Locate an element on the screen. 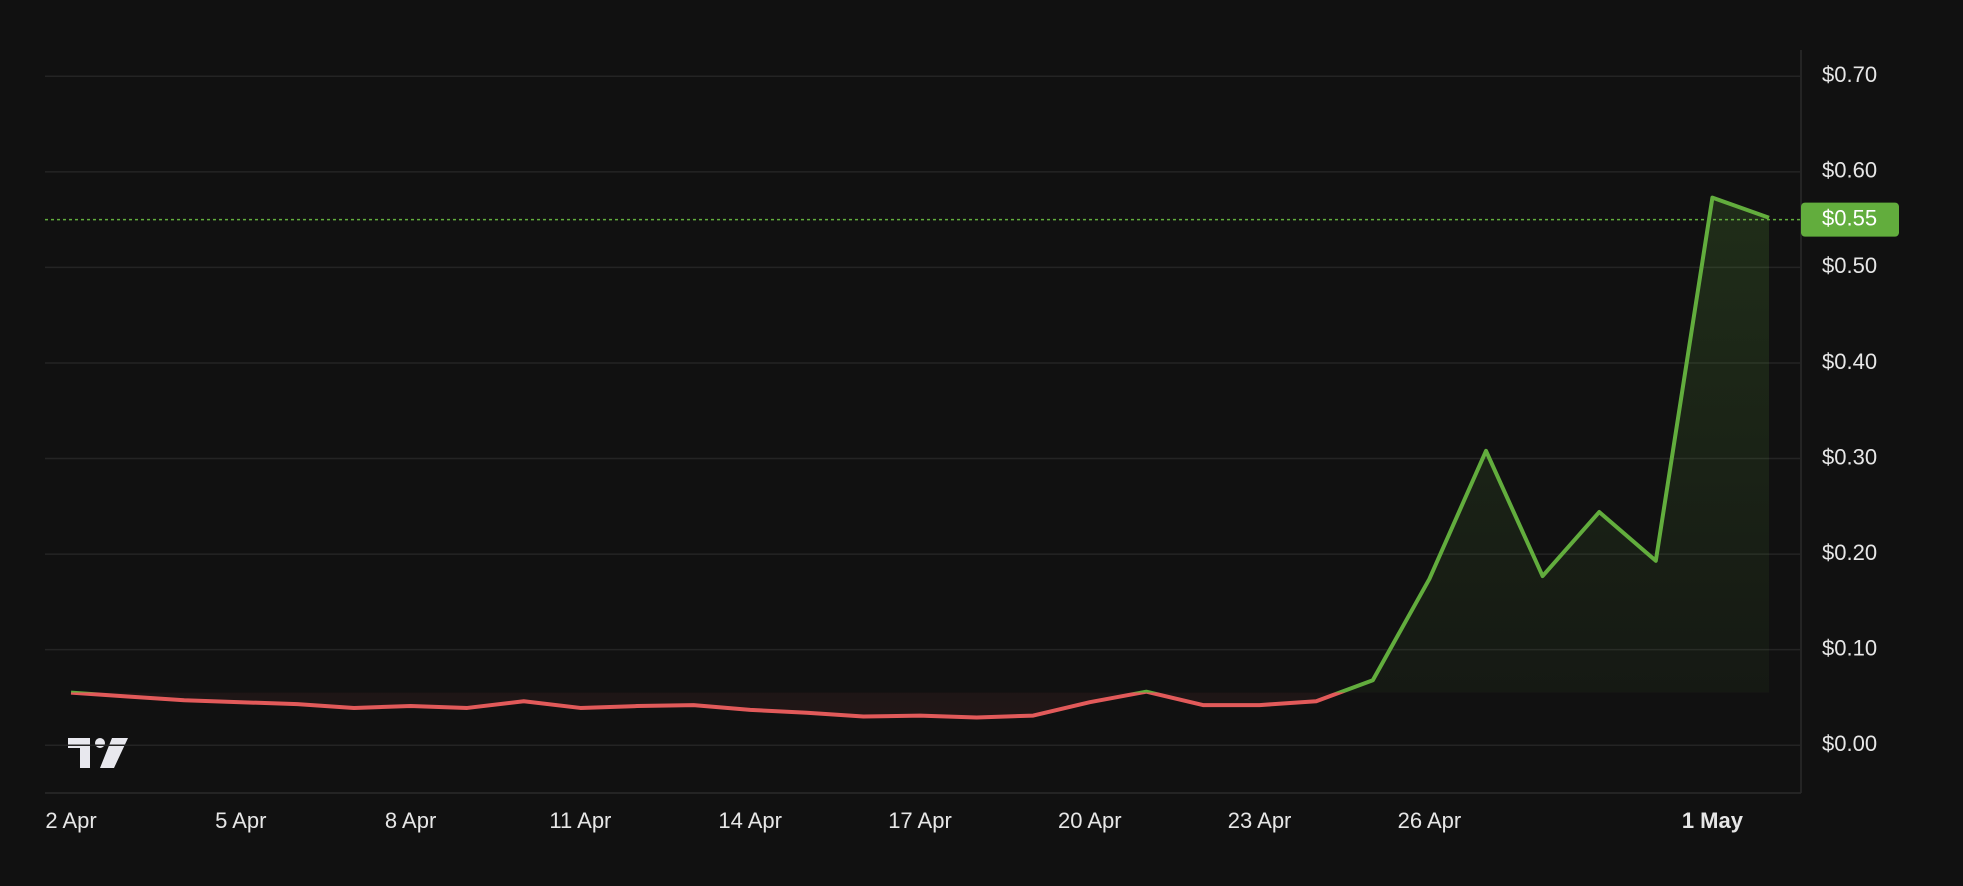  y-tick-label: $0.30 is located at coordinates (1849, 456).